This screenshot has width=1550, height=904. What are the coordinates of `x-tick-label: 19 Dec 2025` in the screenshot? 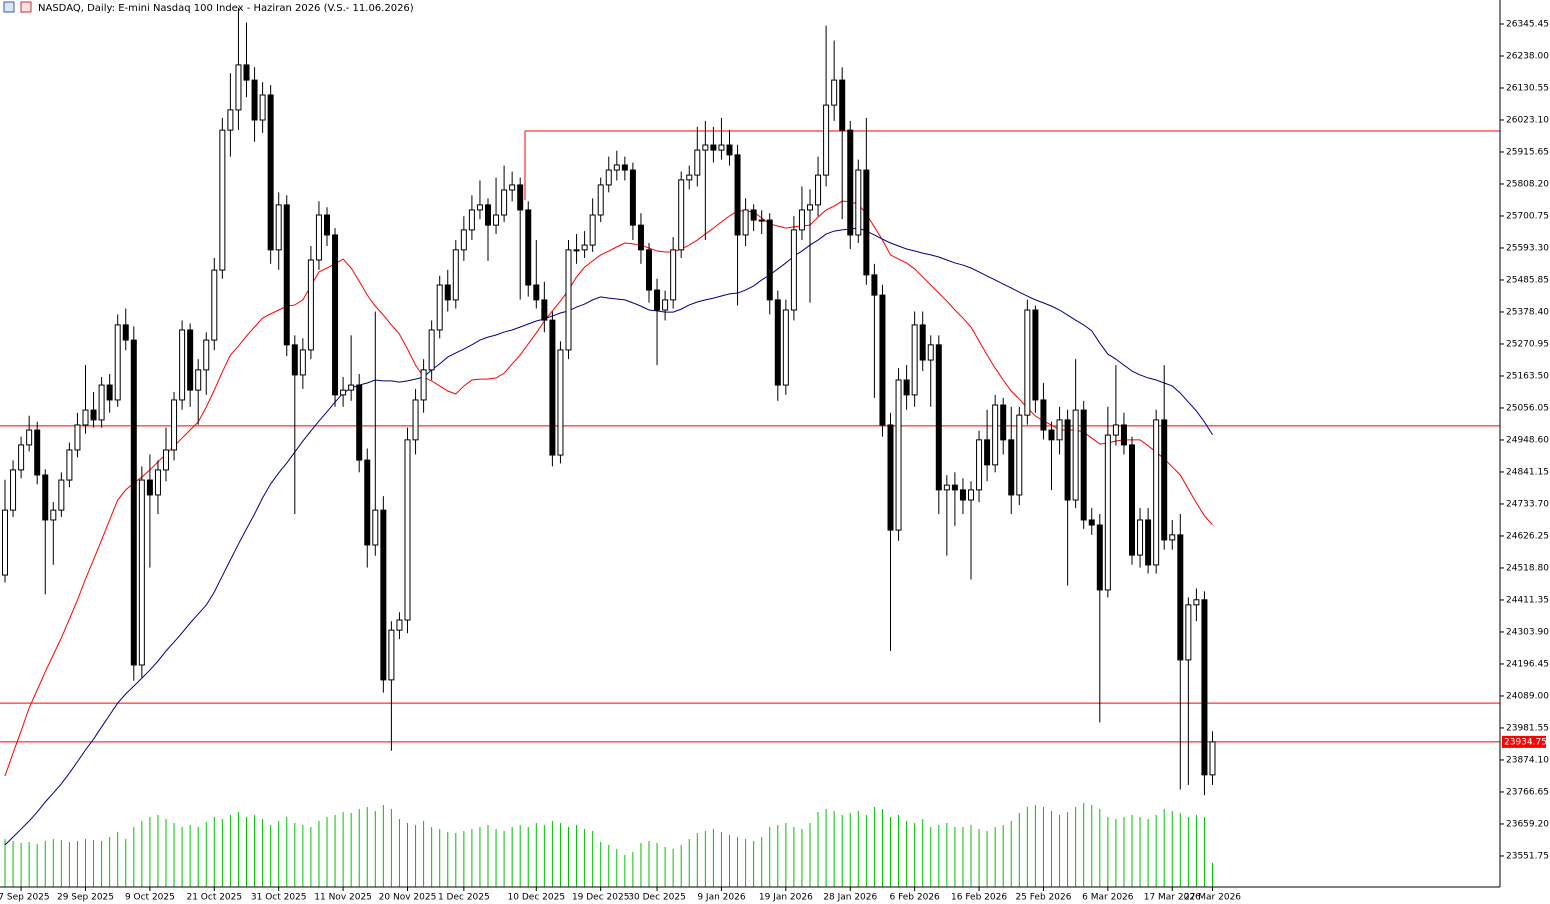 It's located at (601, 898).